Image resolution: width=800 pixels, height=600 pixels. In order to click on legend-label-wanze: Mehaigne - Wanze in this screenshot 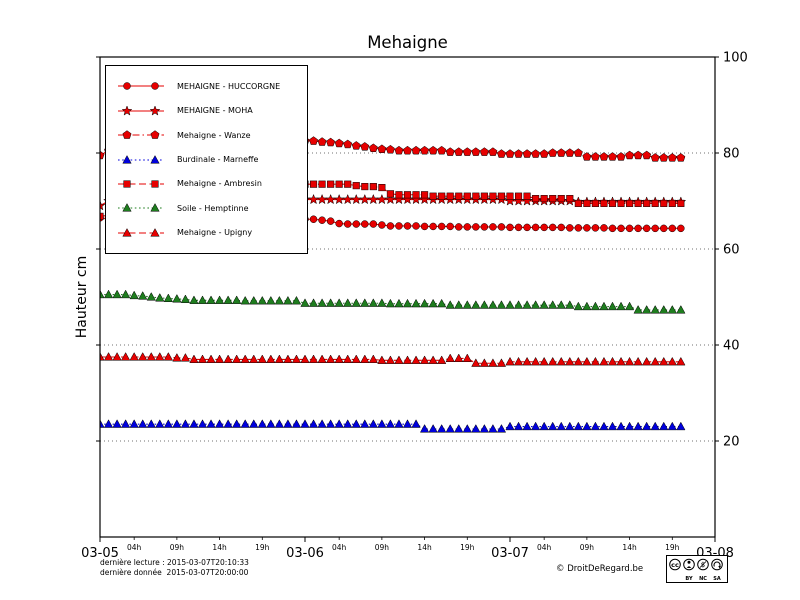, I will do `click(214, 135)`.